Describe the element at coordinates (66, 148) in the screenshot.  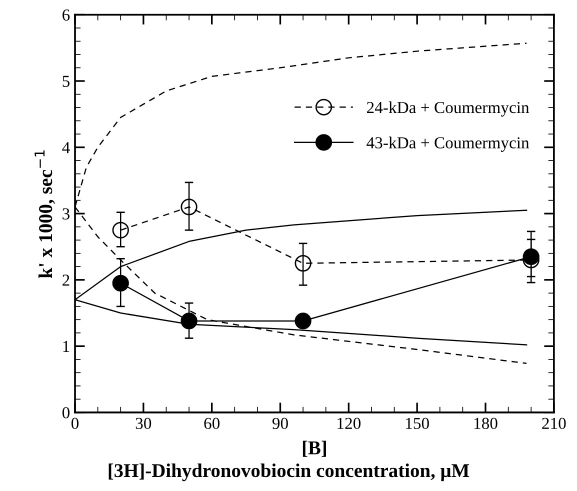
I see `y-tick-label: 4` at that location.